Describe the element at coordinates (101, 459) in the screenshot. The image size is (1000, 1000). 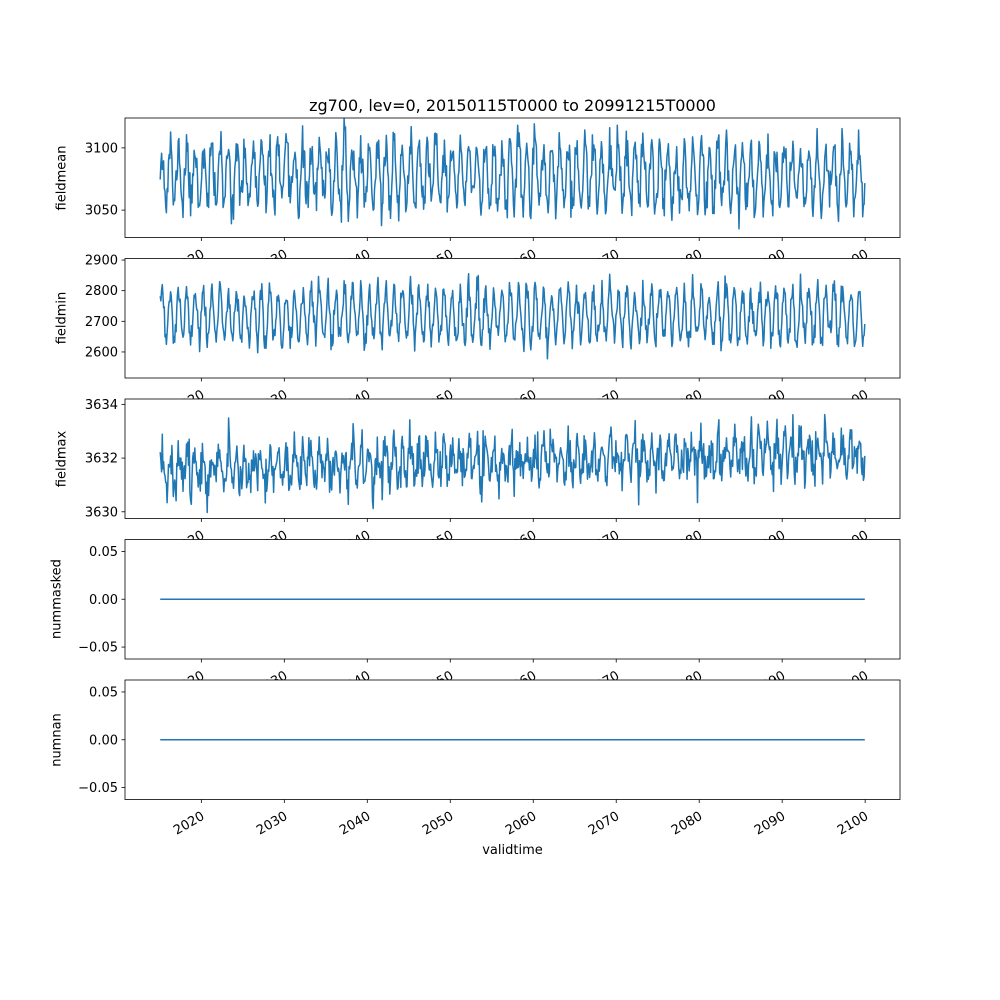
I see `y-tick-label: 3632` at that location.